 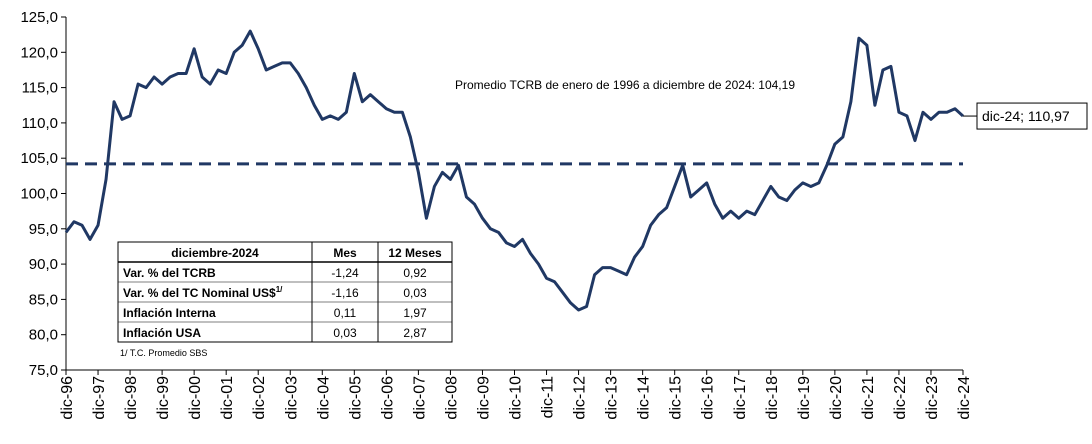 I want to click on x-tick-label: dic-05, so click(x=355, y=398).